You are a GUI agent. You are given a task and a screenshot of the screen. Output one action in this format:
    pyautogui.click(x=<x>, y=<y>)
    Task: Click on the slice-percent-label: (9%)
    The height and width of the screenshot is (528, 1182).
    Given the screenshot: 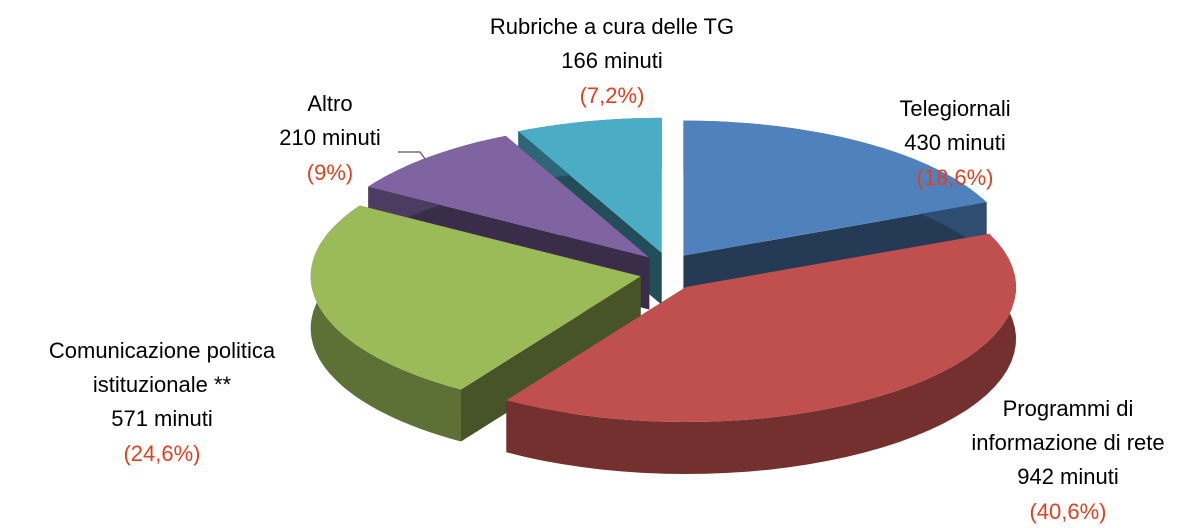 What is the action you would take?
    pyautogui.click(x=330, y=172)
    